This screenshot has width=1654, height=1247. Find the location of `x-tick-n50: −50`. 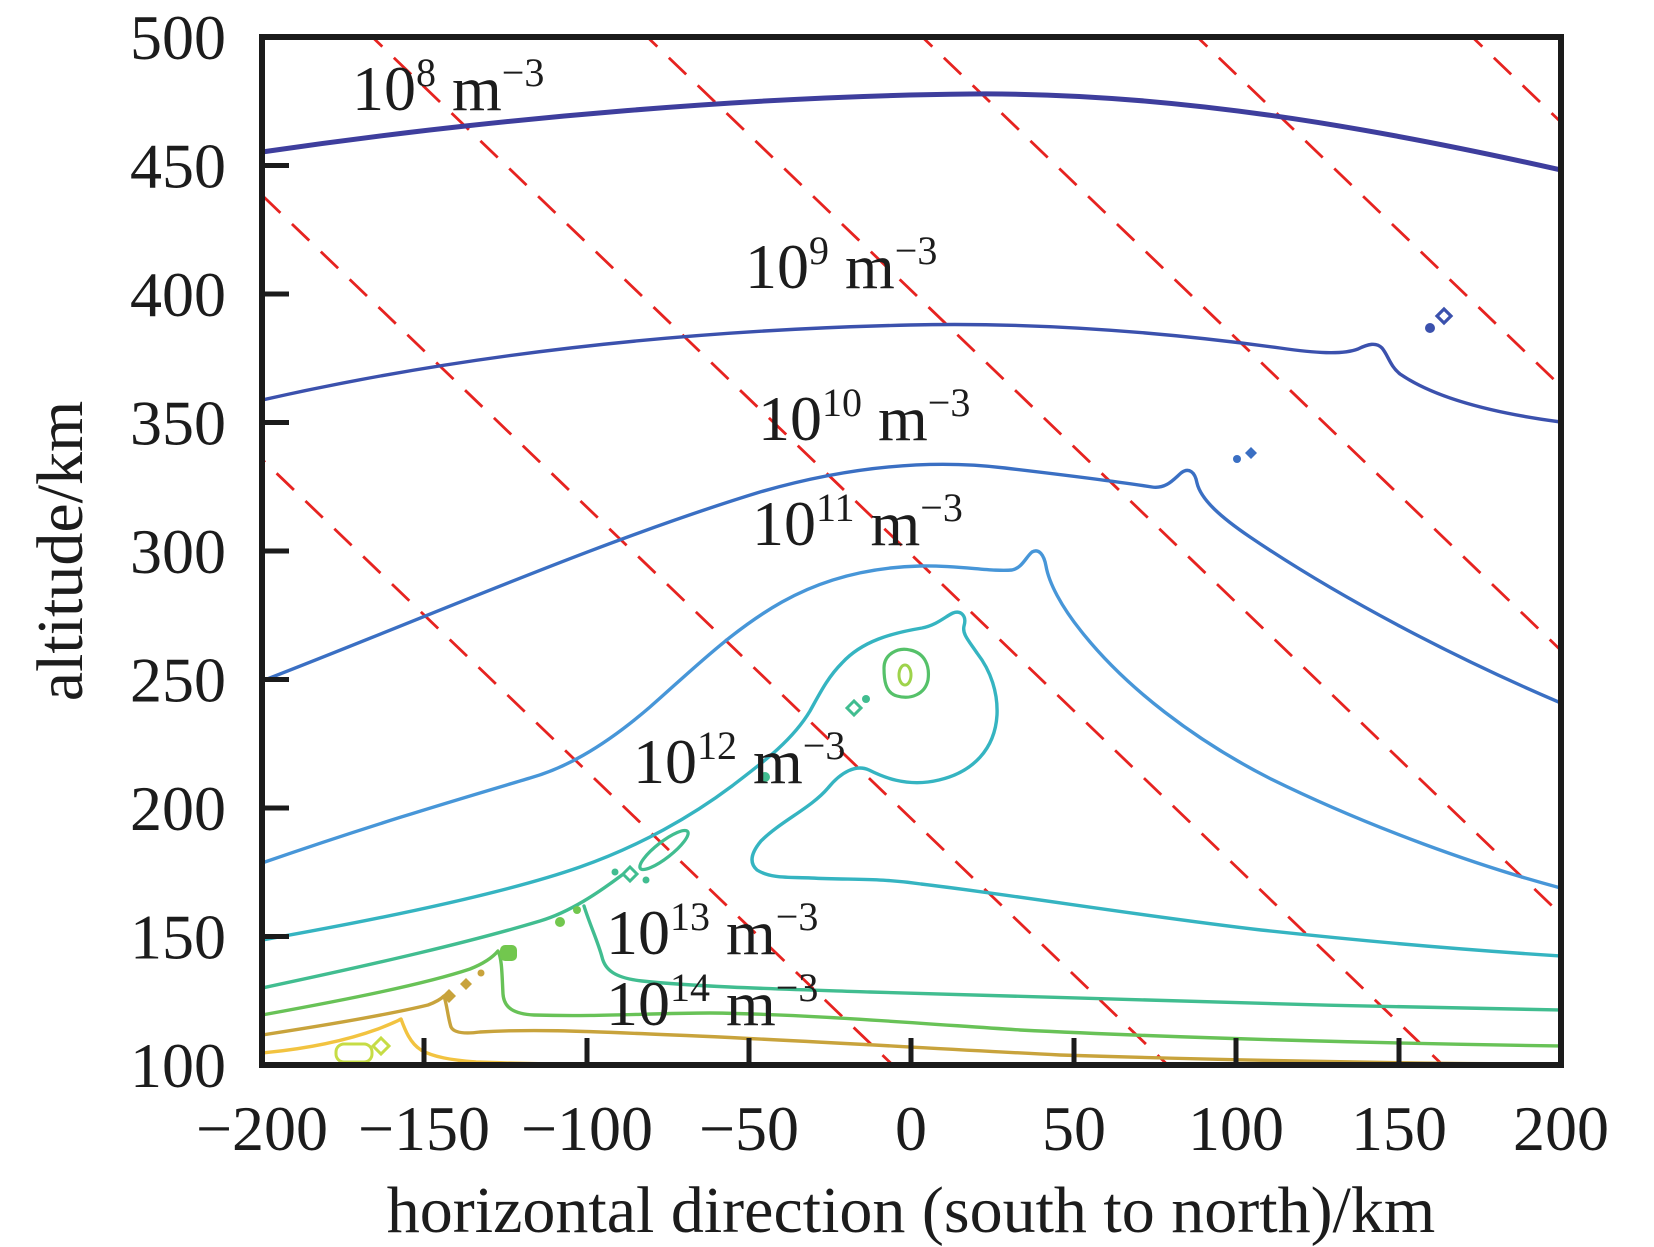

x-tick-n50: −50 is located at coordinates (749, 1128).